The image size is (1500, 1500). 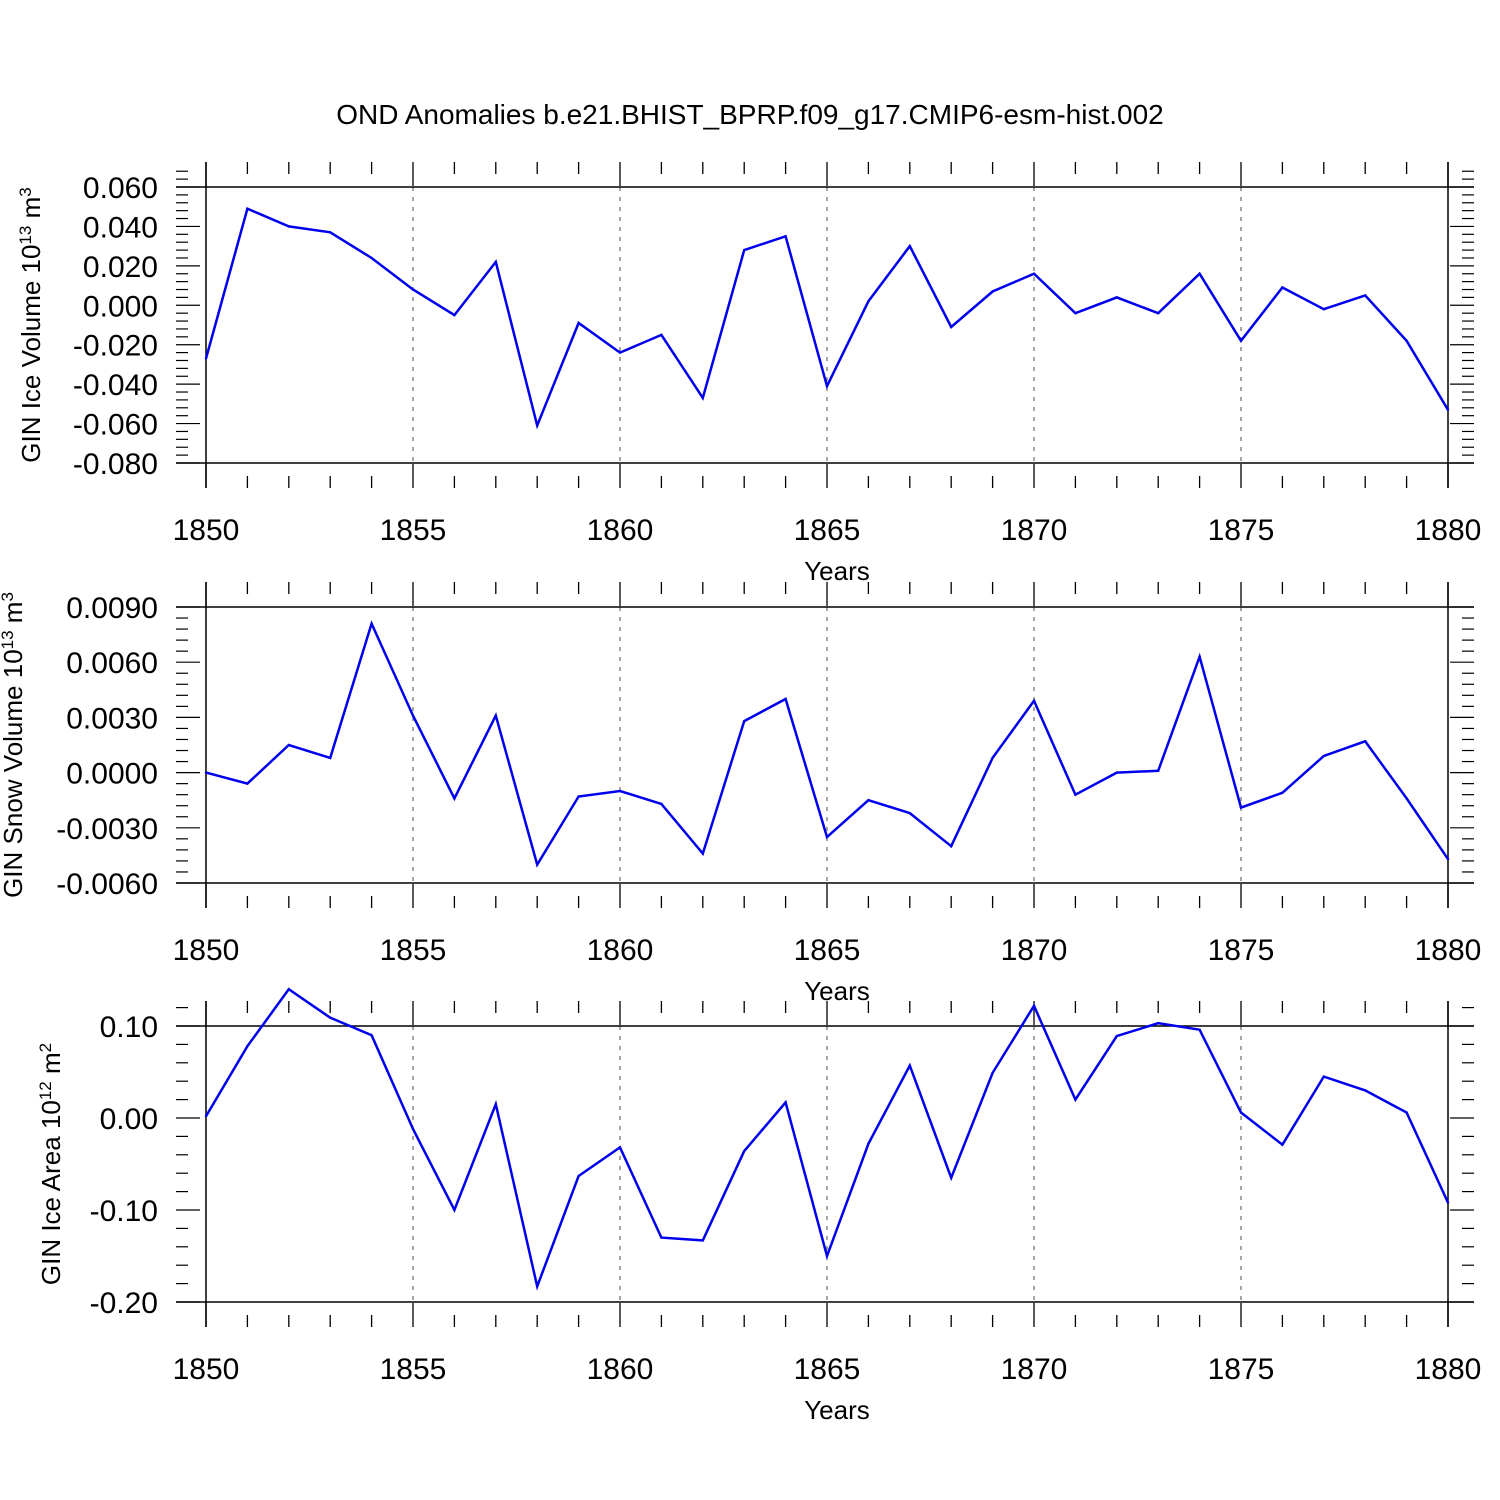 What do you see at coordinates (124, 1211) in the screenshot?
I see `y-tick-label: -0.10` at bounding box center [124, 1211].